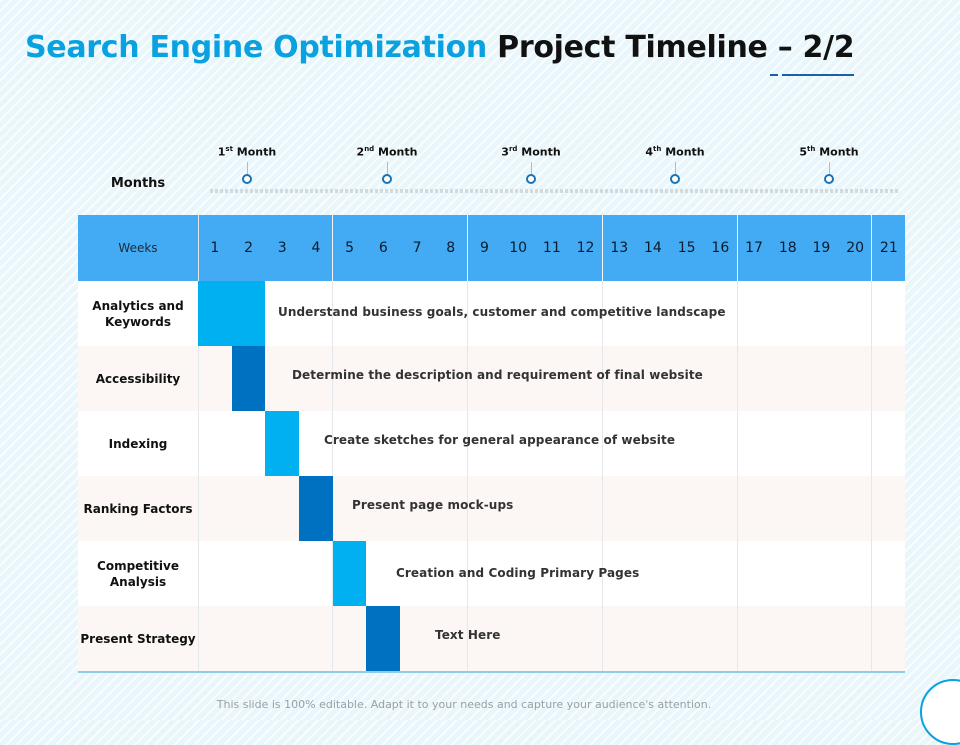 This screenshot has width=960, height=745. What do you see at coordinates (138, 508) in the screenshot?
I see `row-label: Ranking Factors` at bounding box center [138, 508].